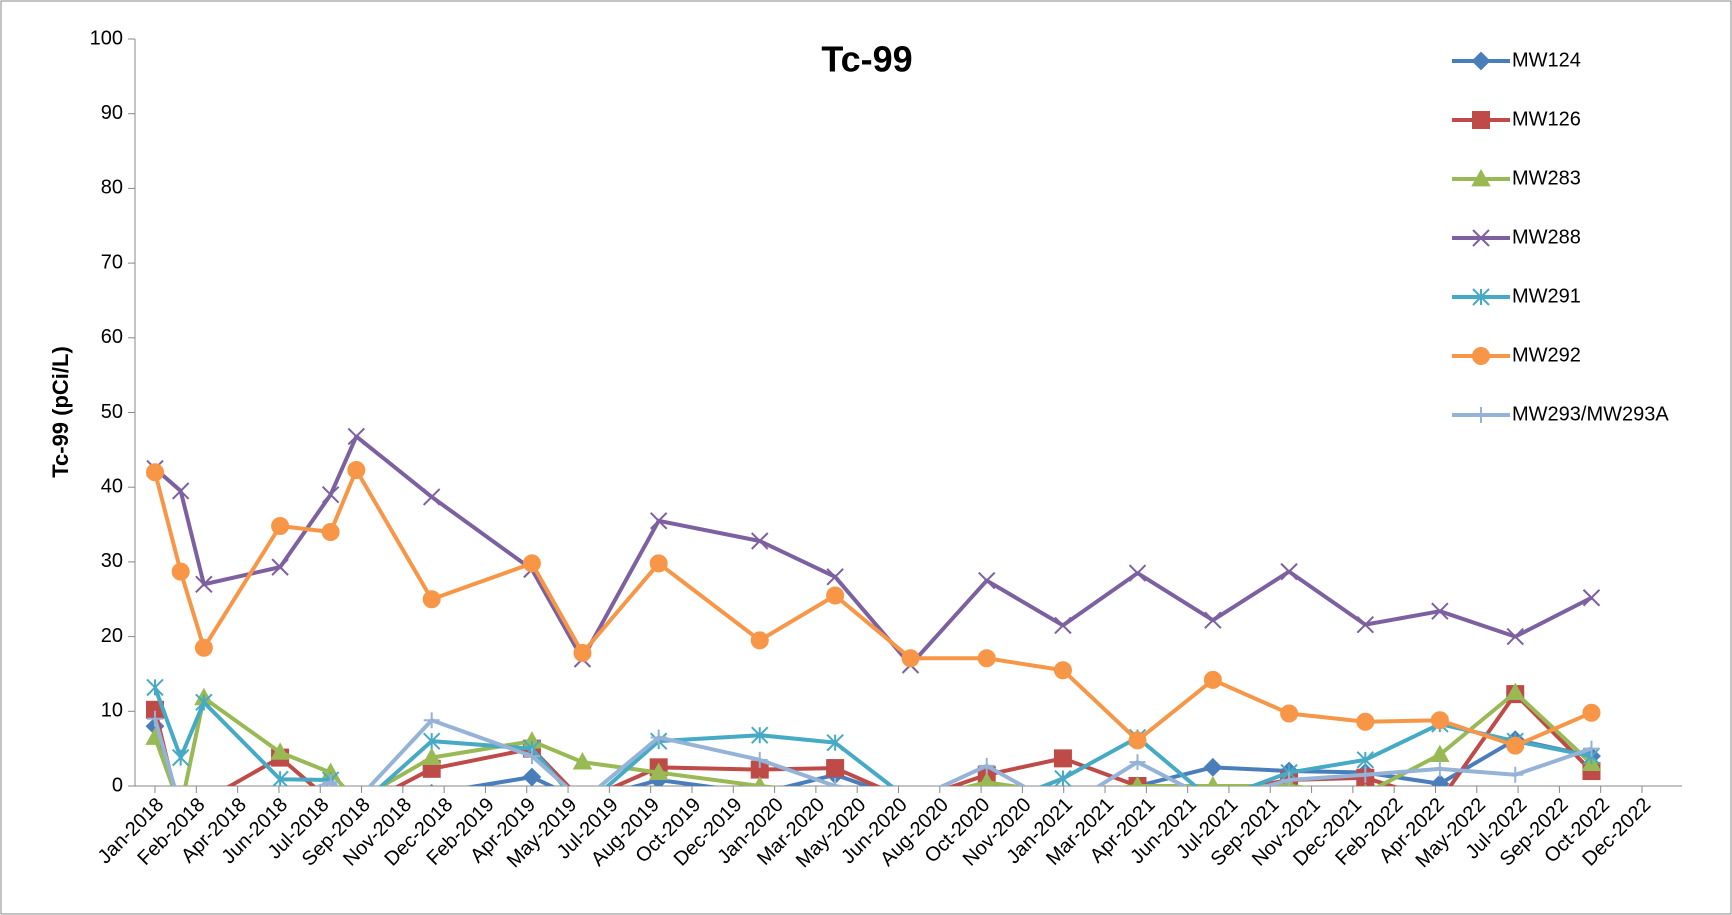 Image resolution: width=1732 pixels, height=915 pixels. What do you see at coordinates (112, 711) in the screenshot?
I see `y-tick-label: 10` at bounding box center [112, 711].